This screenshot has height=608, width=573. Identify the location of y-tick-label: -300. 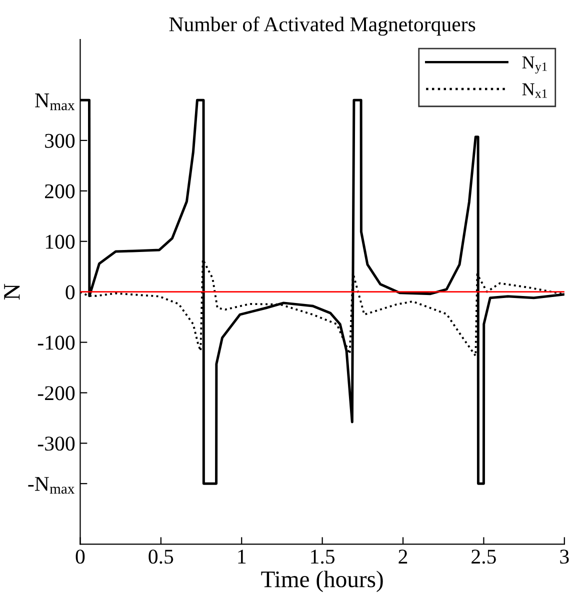
(56, 443).